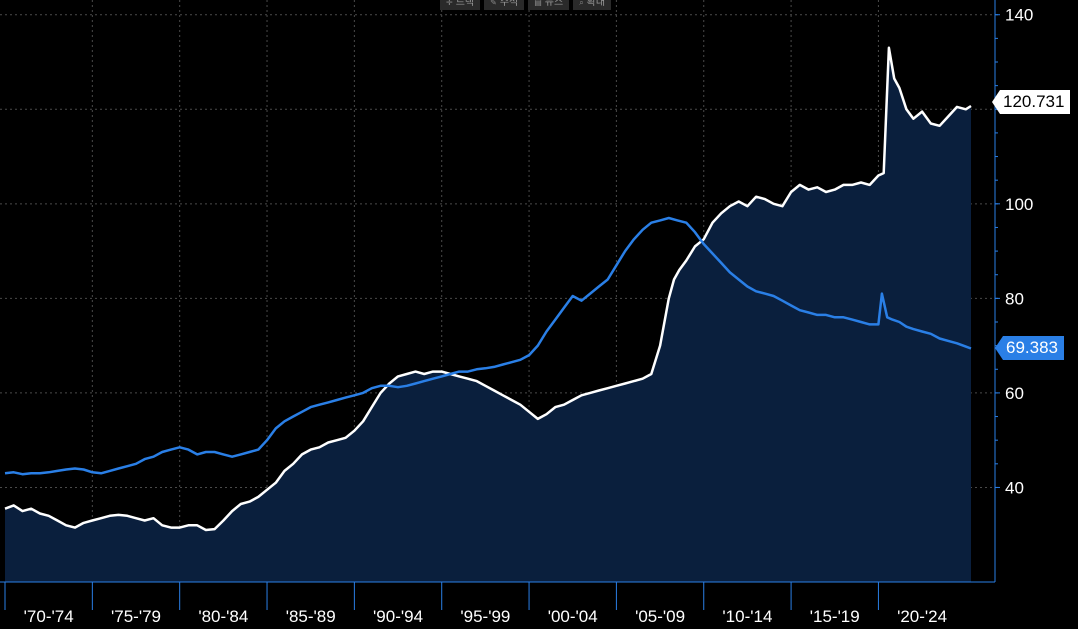  What do you see at coordinates (136, 616) in the screenshot?
I see `x-tick-label: '75-'79` at bounding box center [136, 616].